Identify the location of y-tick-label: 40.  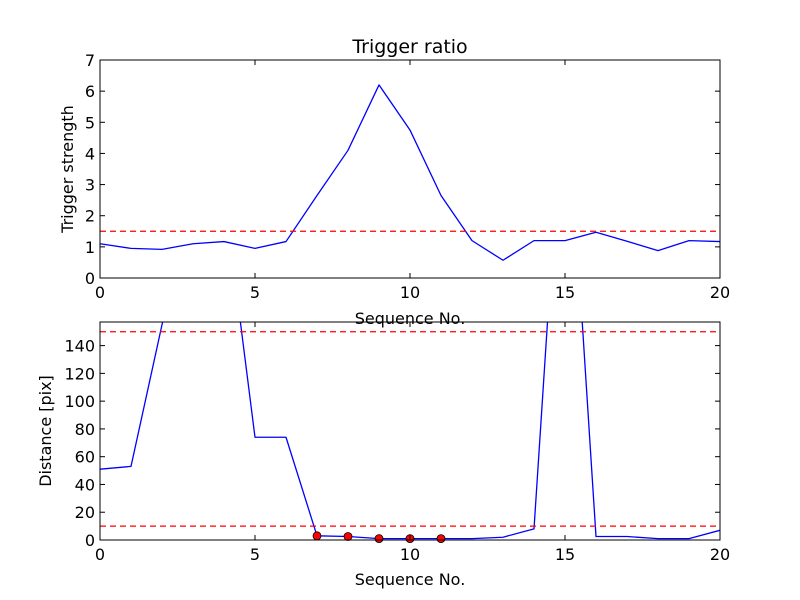
(85, 484).